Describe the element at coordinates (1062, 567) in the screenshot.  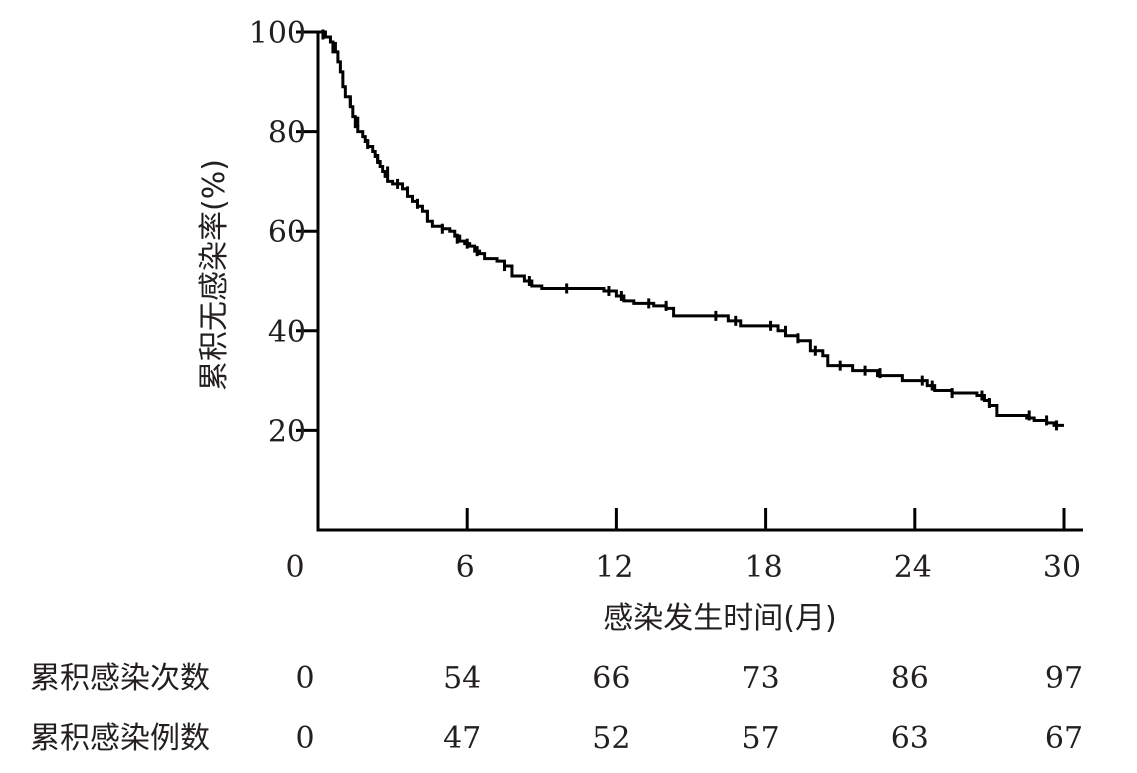
I see `x-tick-label: 30` at that location.